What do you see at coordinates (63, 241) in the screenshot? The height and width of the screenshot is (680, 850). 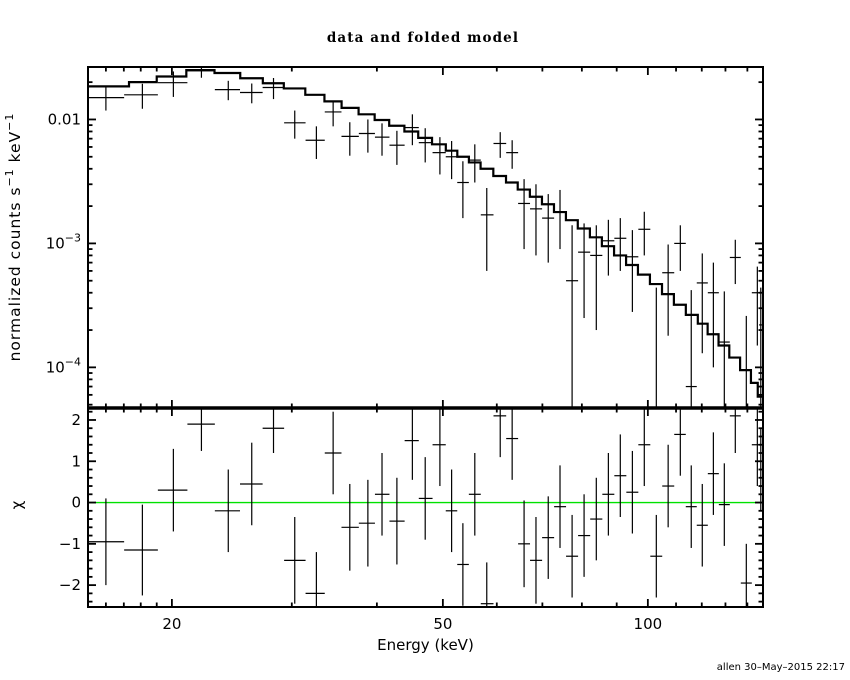 I see `svg-text: 10−3​` at bounding box center [63, 241].